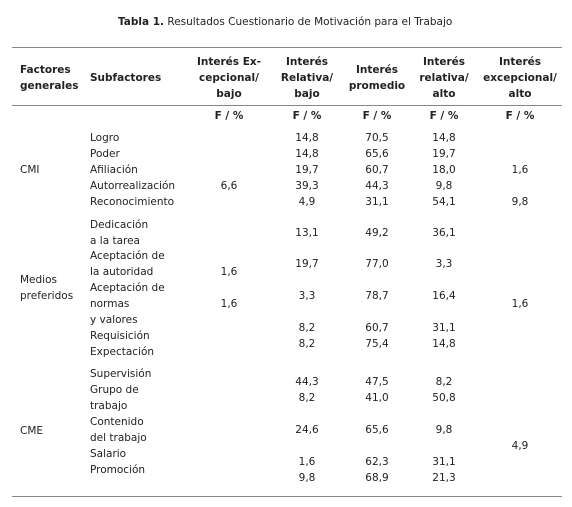  I want to click on column-header: promedio, so click(377, 86).